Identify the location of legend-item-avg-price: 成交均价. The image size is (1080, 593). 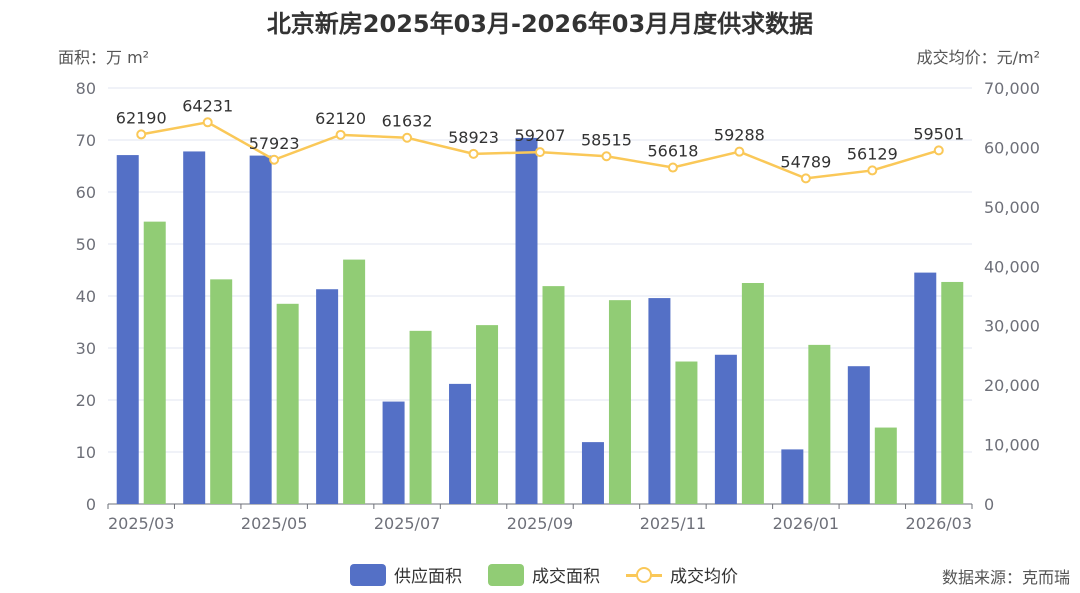
(682, 574).